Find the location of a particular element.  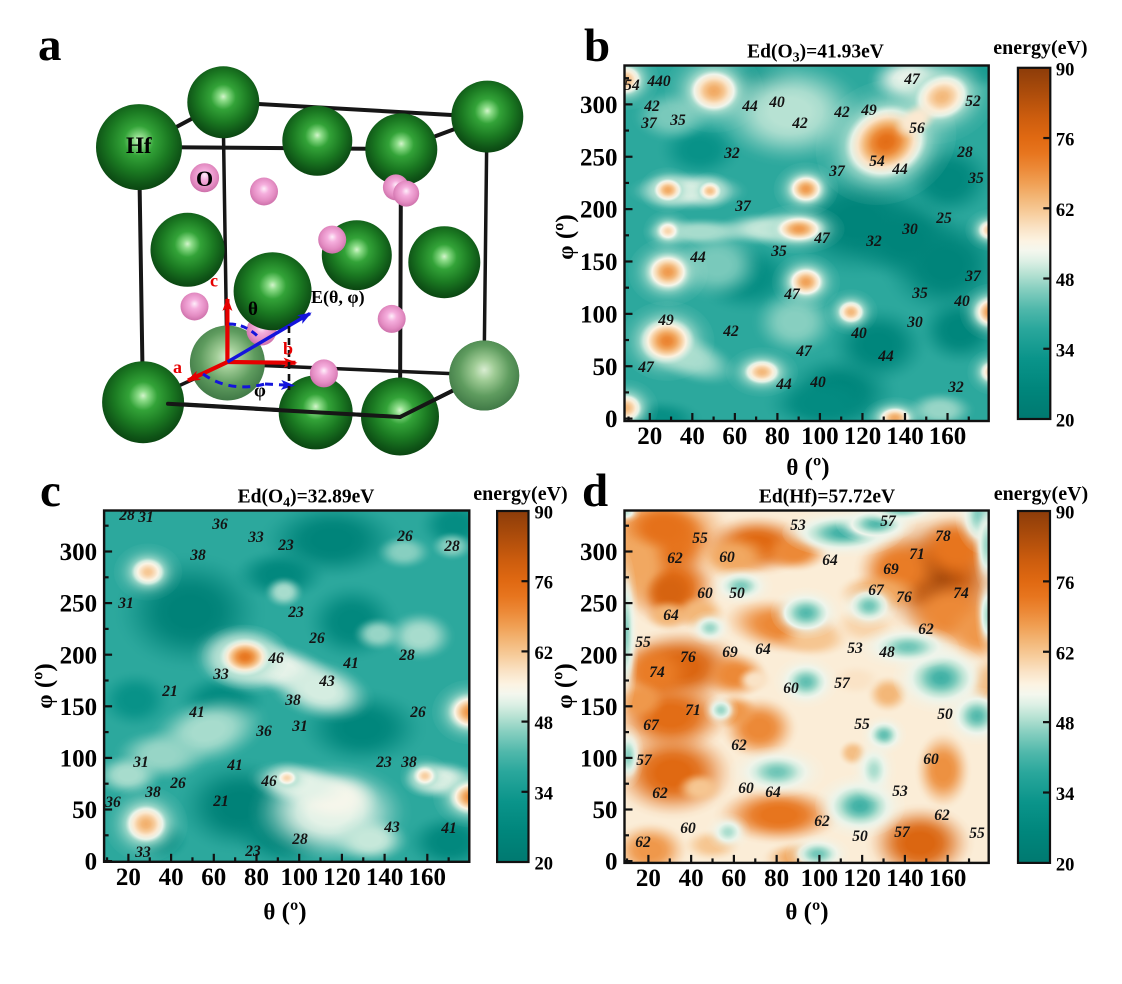

svg-text: 43 is located at coordinates (326, 681).